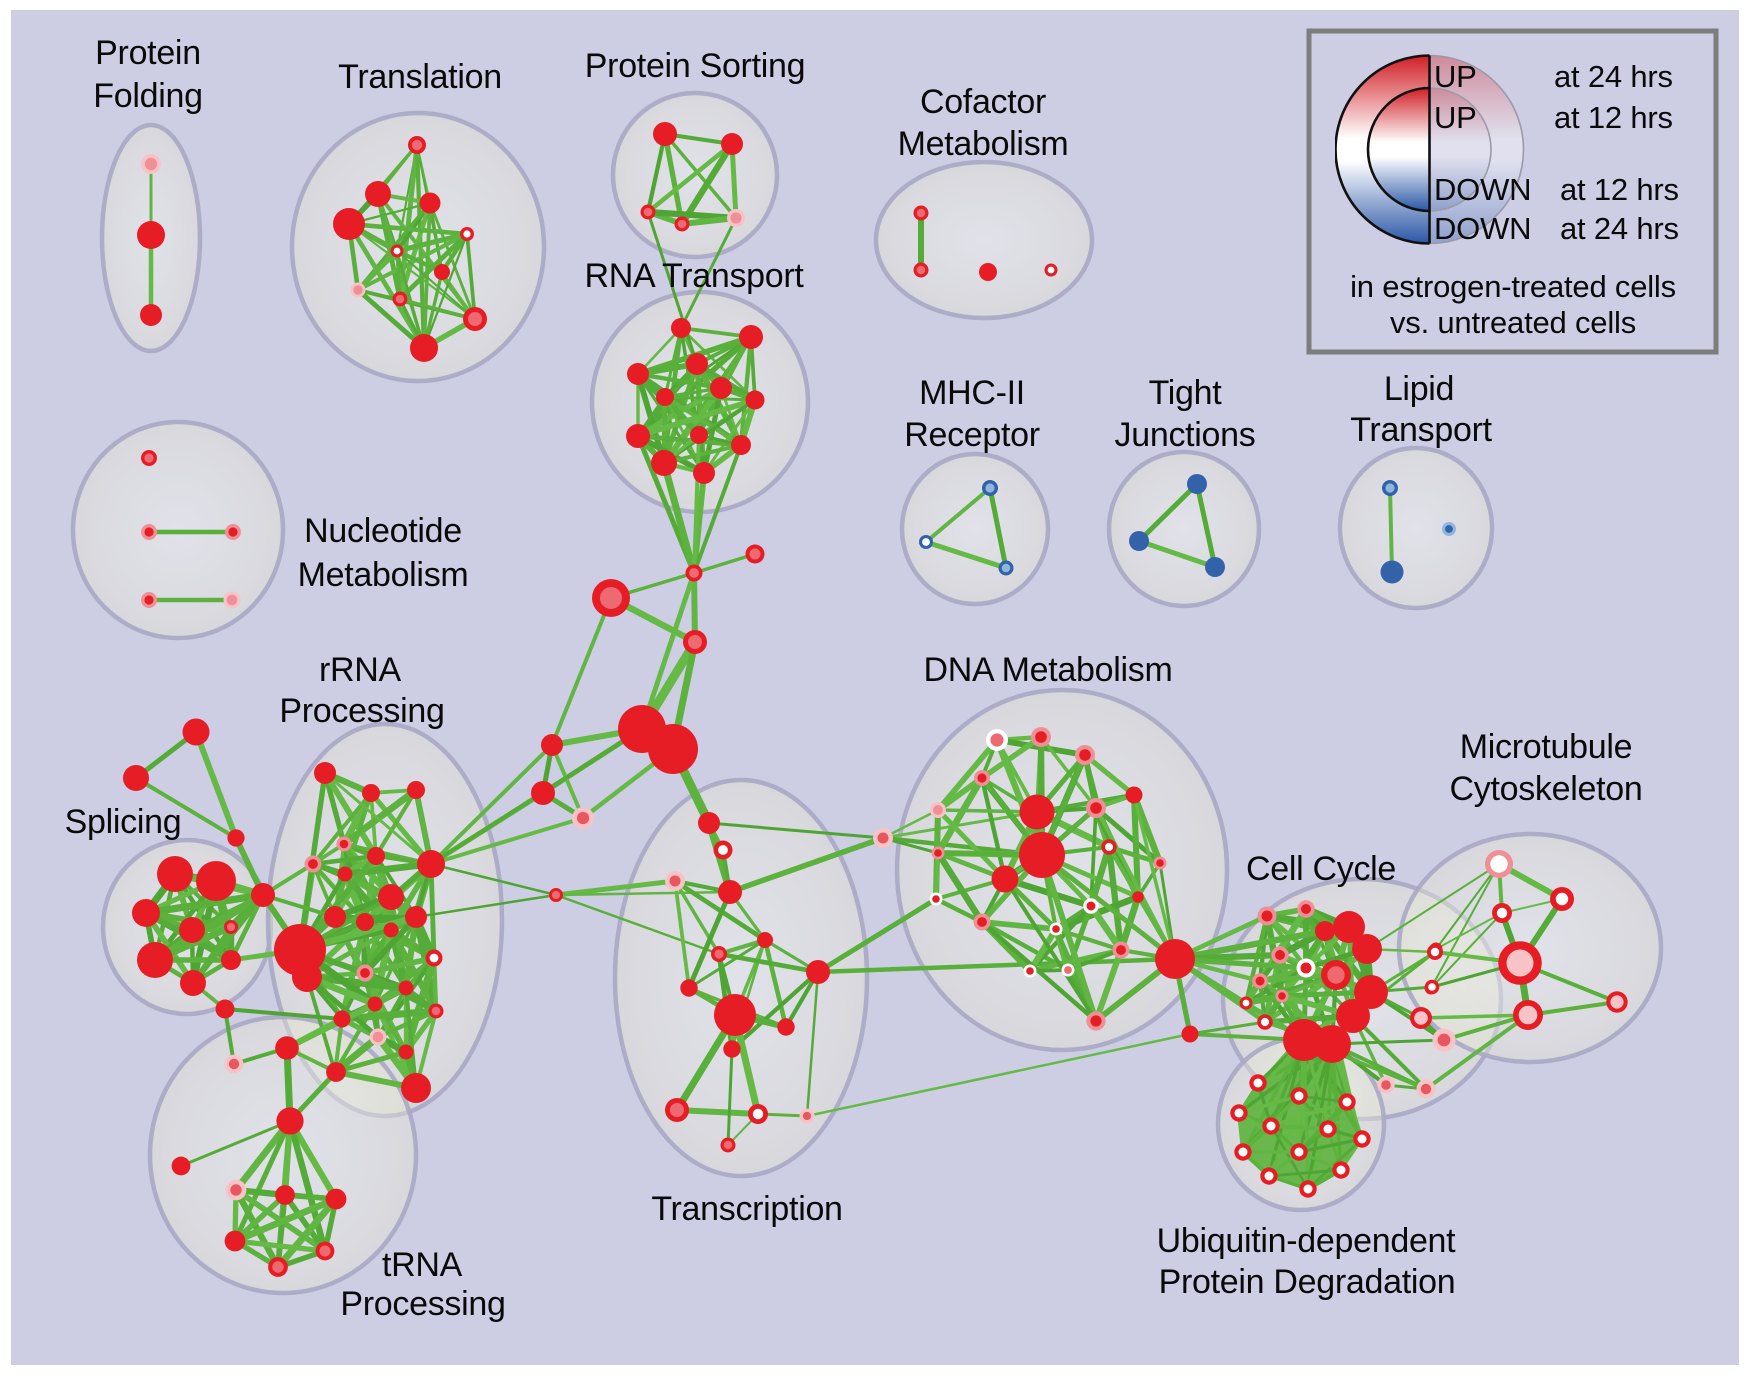 The height and width of the screenshot is (1376, 1750). What do you see at coordinates (1513, 322) in the screenshot?
I see `svg-text: vs. untreated cells` at bounding box center [1513, 322].